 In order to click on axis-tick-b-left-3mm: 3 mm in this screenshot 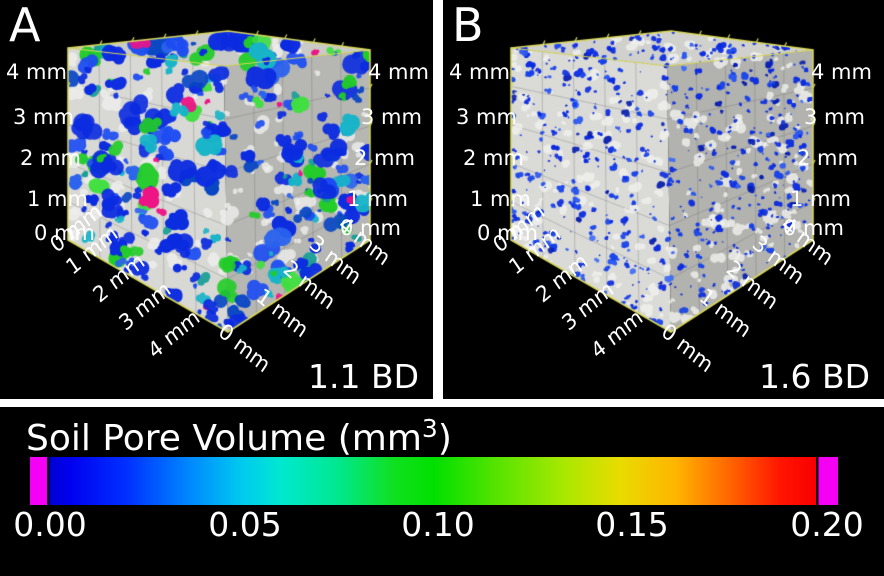, I will do `click(486, 117)`.